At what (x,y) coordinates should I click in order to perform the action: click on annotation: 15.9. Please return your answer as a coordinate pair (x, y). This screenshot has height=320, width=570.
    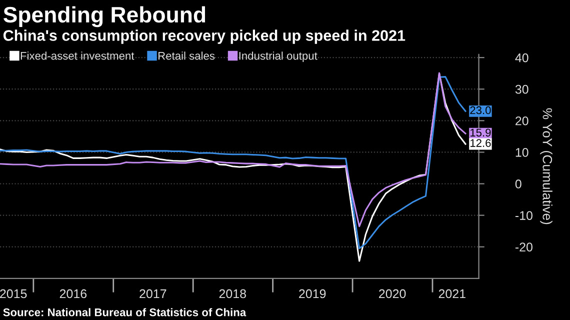
    Looking at the image, I should click on (480, 132).